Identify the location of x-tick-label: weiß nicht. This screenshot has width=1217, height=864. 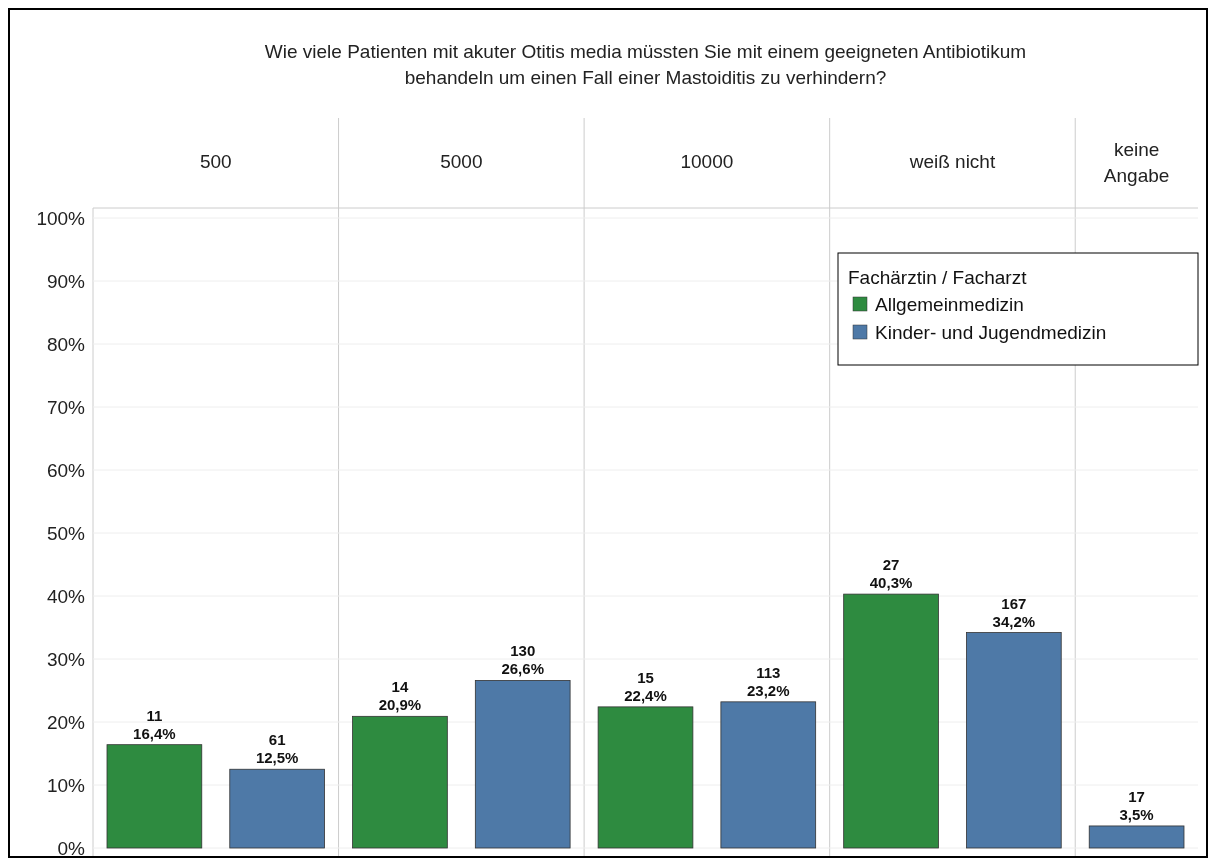
(952, 161).